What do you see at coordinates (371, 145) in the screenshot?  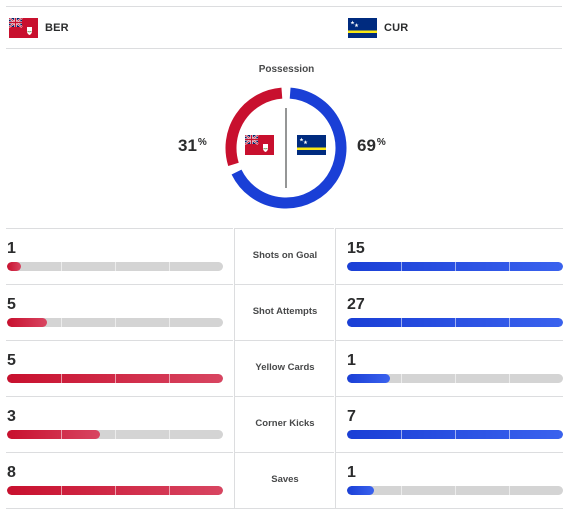 I see `away-possession-pct: 69%` at bounding box center [371, 145].